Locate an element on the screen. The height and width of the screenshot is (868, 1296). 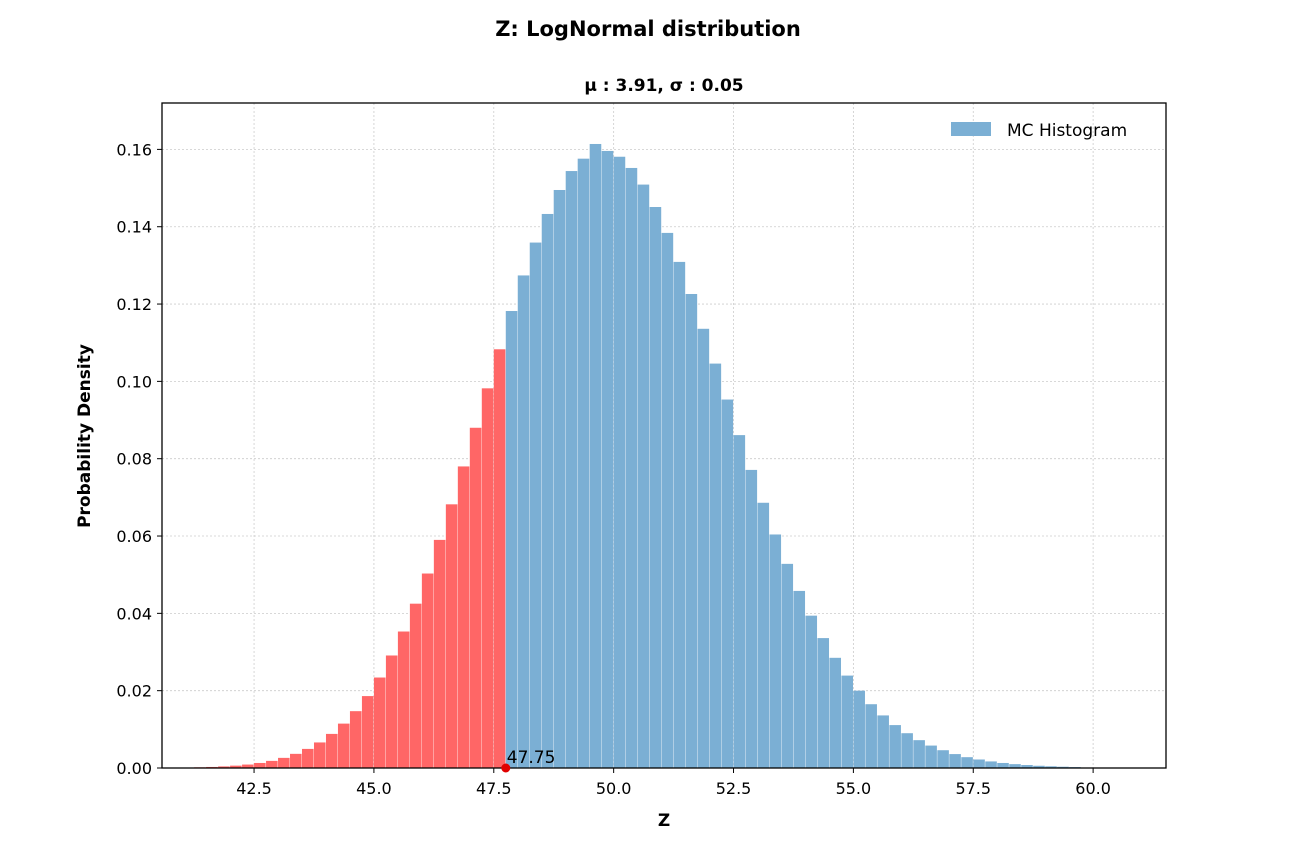
y-tick-label: 0.04 is located at coordinates (134, 613).